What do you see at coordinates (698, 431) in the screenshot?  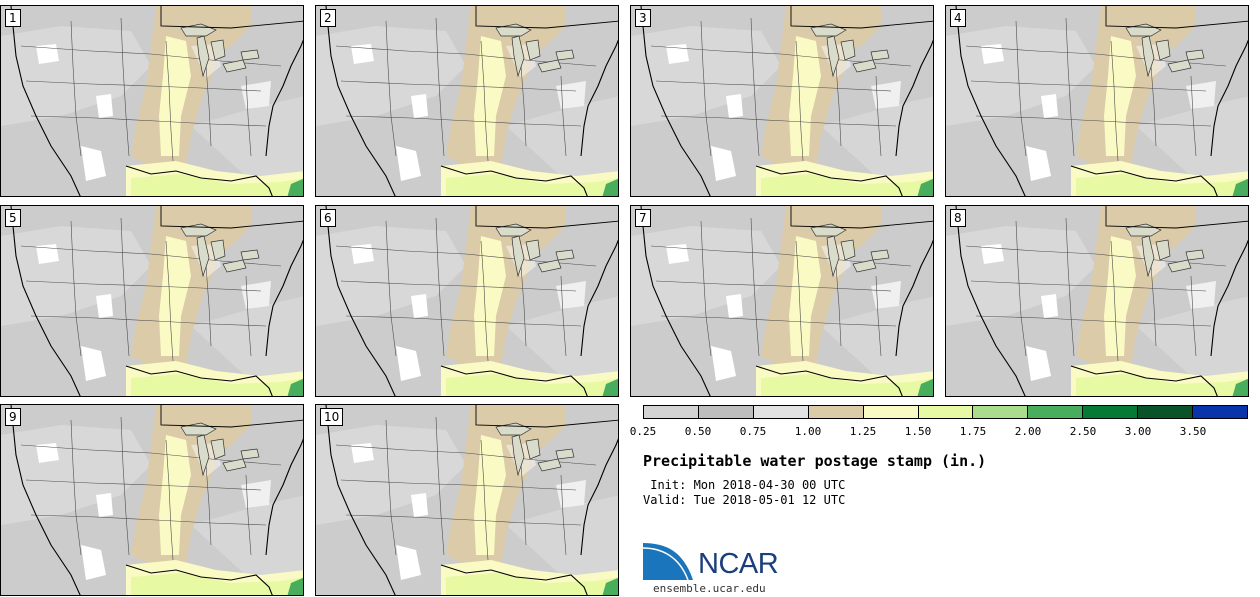 I see `colorbar-tick-label: 0.50` at bounding box center [698, 431].